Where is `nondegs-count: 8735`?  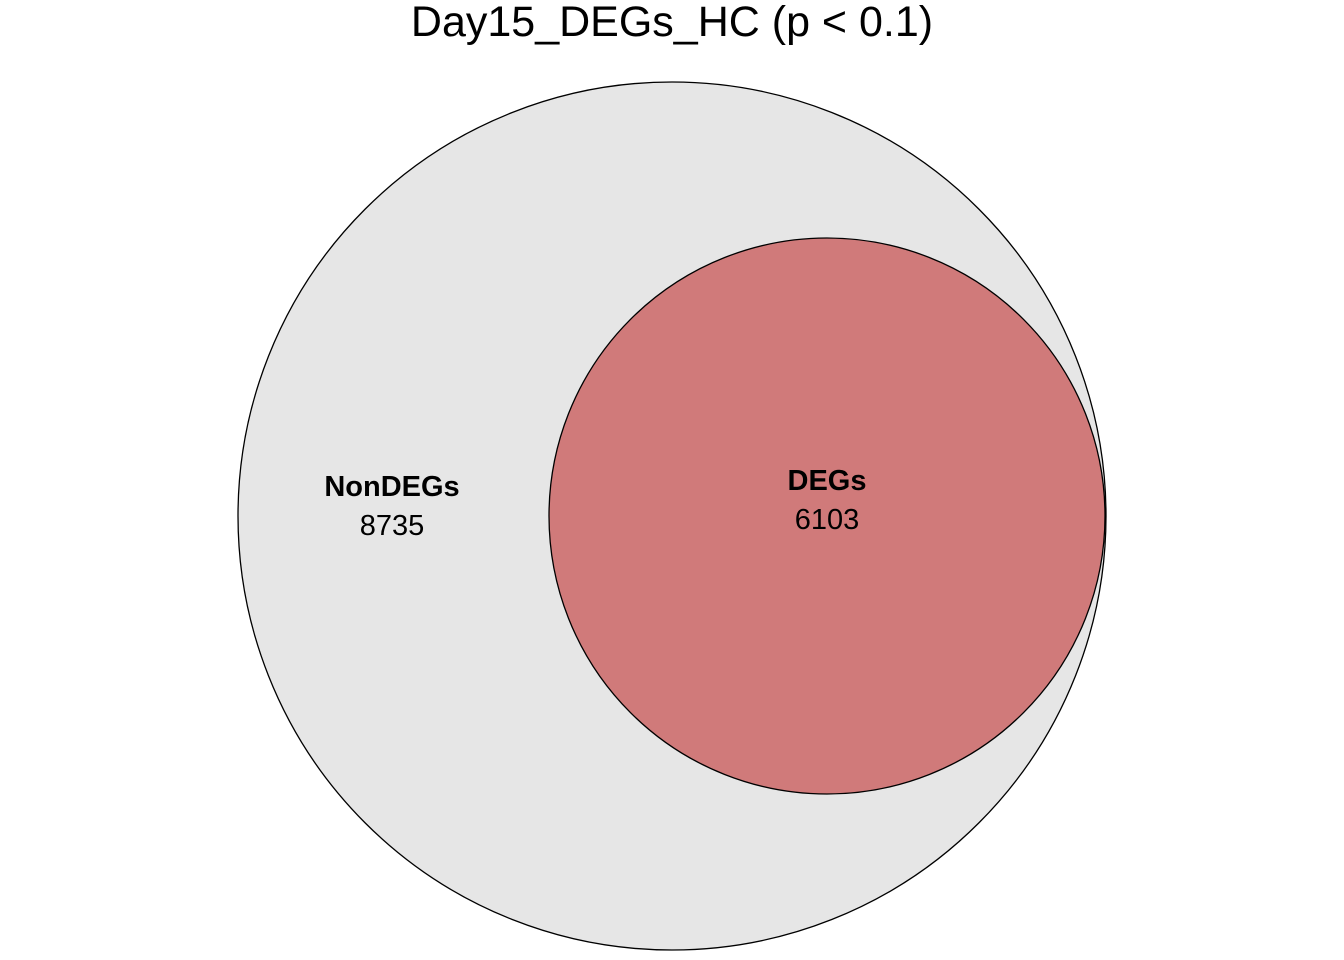
nondegs-count: 8735 is located at coordinates (392, 526).